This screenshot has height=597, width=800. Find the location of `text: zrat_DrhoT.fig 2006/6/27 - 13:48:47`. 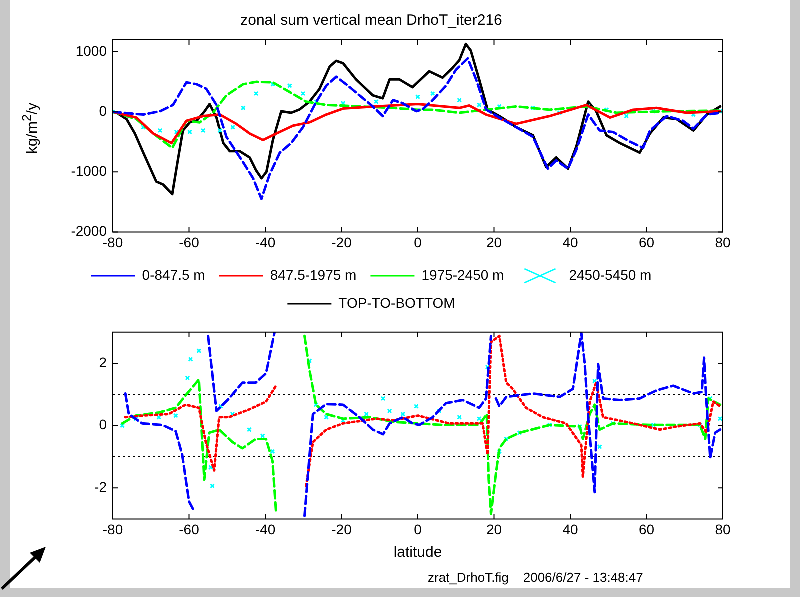

text: zrat_DrhoT.fig 2006/6/27 - 13:48:47 is located at coordinates (536, 577).